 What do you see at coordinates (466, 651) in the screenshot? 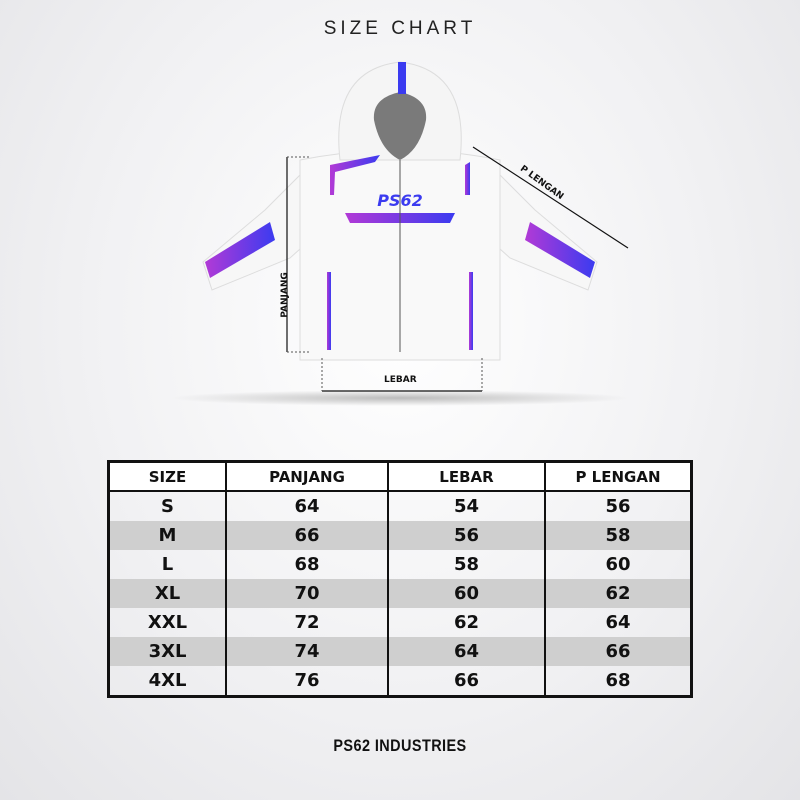
I see `cell-lebar: 64` at bounding box center [466, 651].